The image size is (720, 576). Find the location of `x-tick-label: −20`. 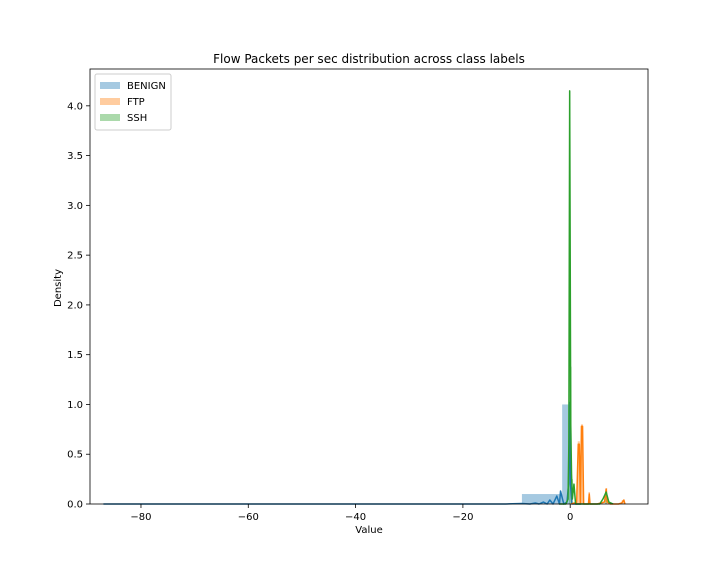

x-tick-label: −20 is located at coordinates (462, 517).